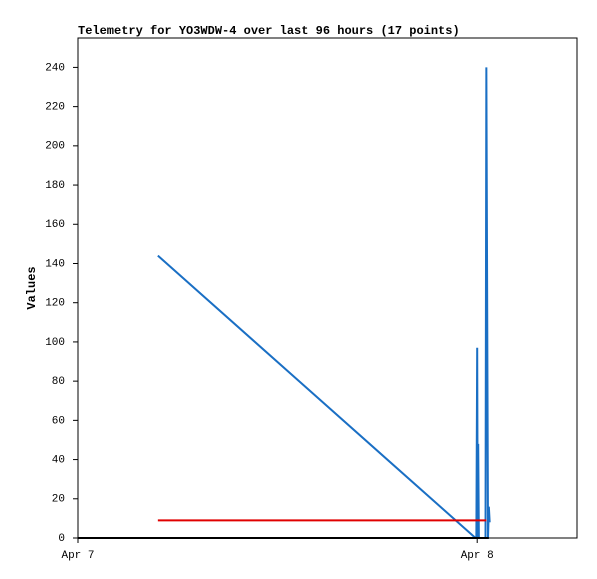 Image resolution: width=597 pixels, height=579 pixels. I want to click on y-tick-label: 20, so click(58, 500).